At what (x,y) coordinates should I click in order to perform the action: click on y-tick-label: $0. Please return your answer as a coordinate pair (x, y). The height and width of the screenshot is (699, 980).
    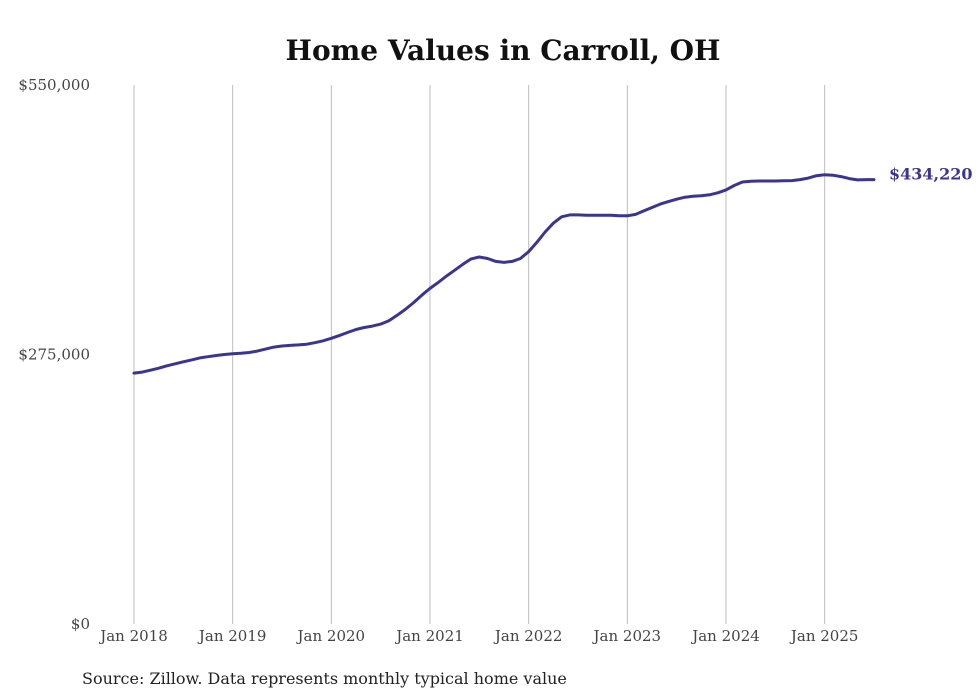
    Looking at the image, I should click on (80, 624).